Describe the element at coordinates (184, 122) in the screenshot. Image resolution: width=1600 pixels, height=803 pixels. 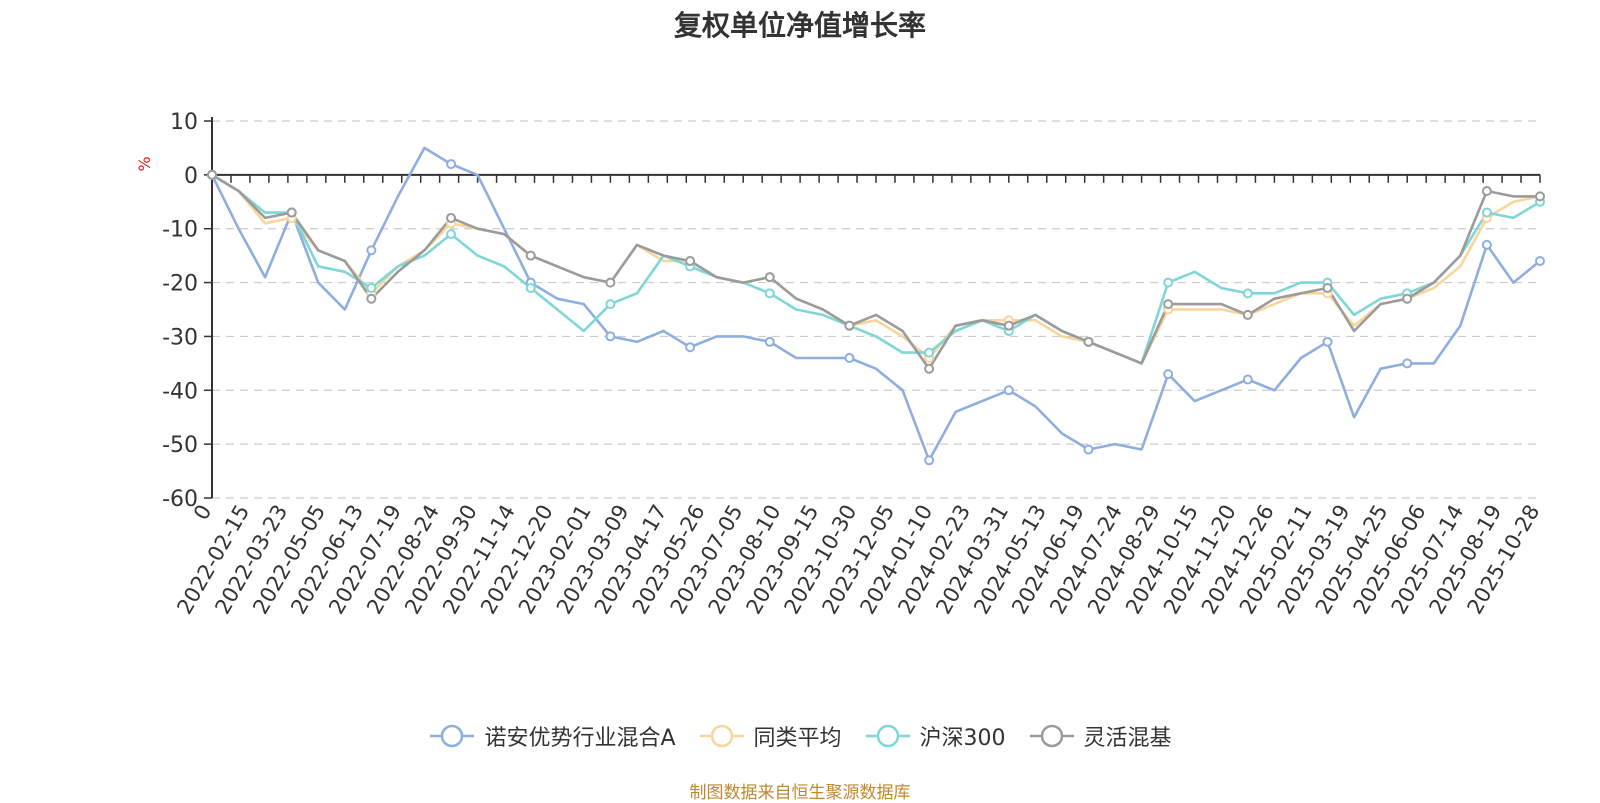
I see `y-tick-label: 10` at that location.